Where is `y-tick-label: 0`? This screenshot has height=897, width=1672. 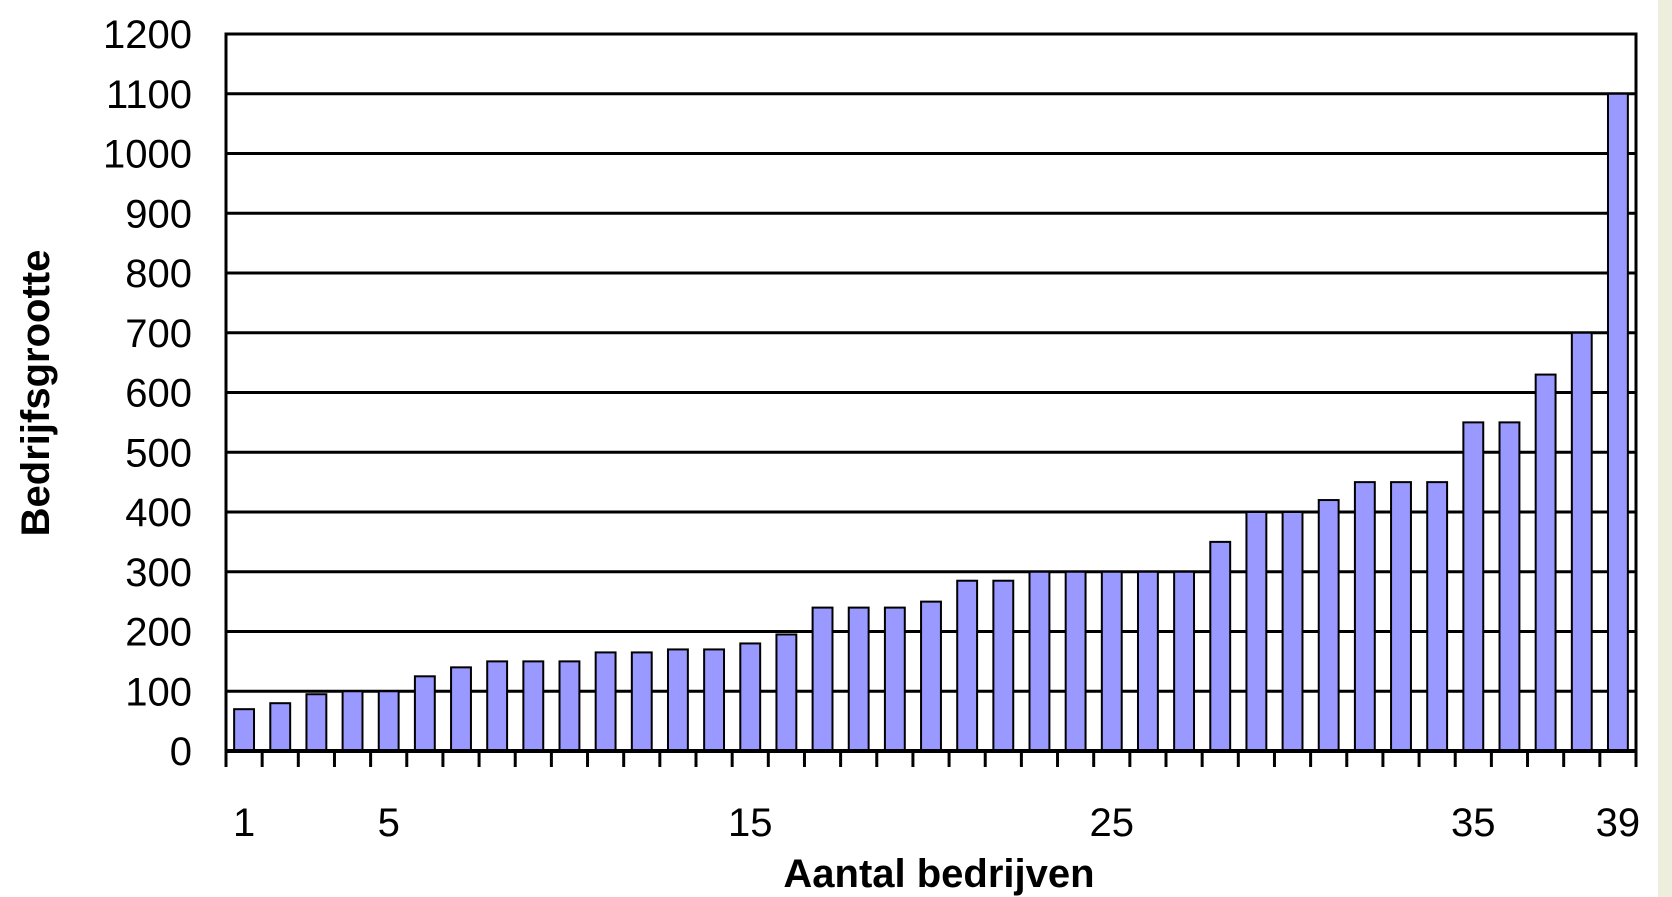 y-tick-label: 0 is located at coordinates (181, 752).